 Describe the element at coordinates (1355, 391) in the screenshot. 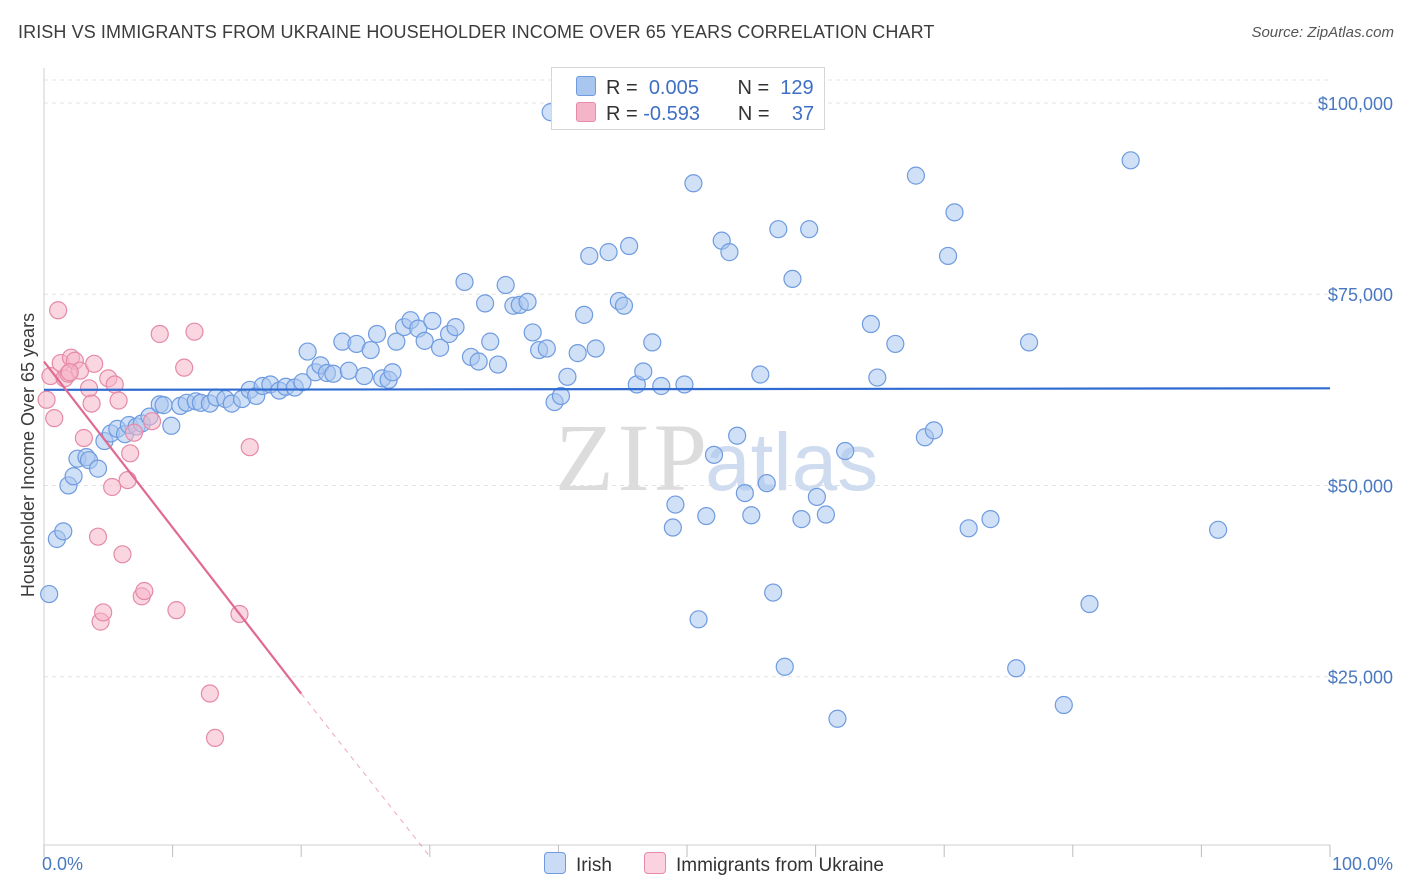

I see `y-tick-labels: $25,000 $50,000 $75,000 $100,000` at that location.